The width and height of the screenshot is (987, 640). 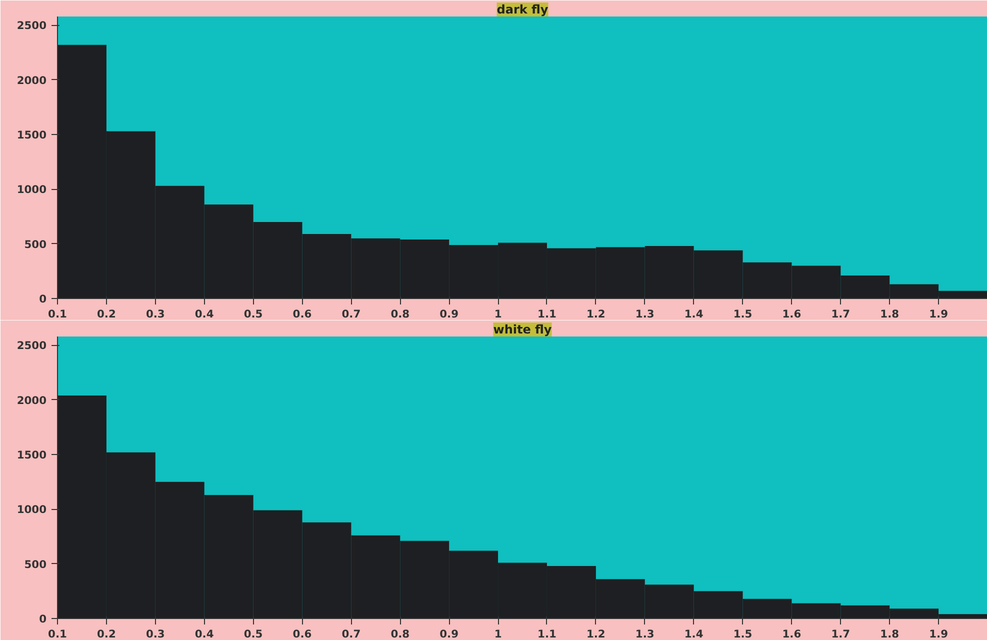 I want to click on chart-title: white fly, so click(x=522, y=329).